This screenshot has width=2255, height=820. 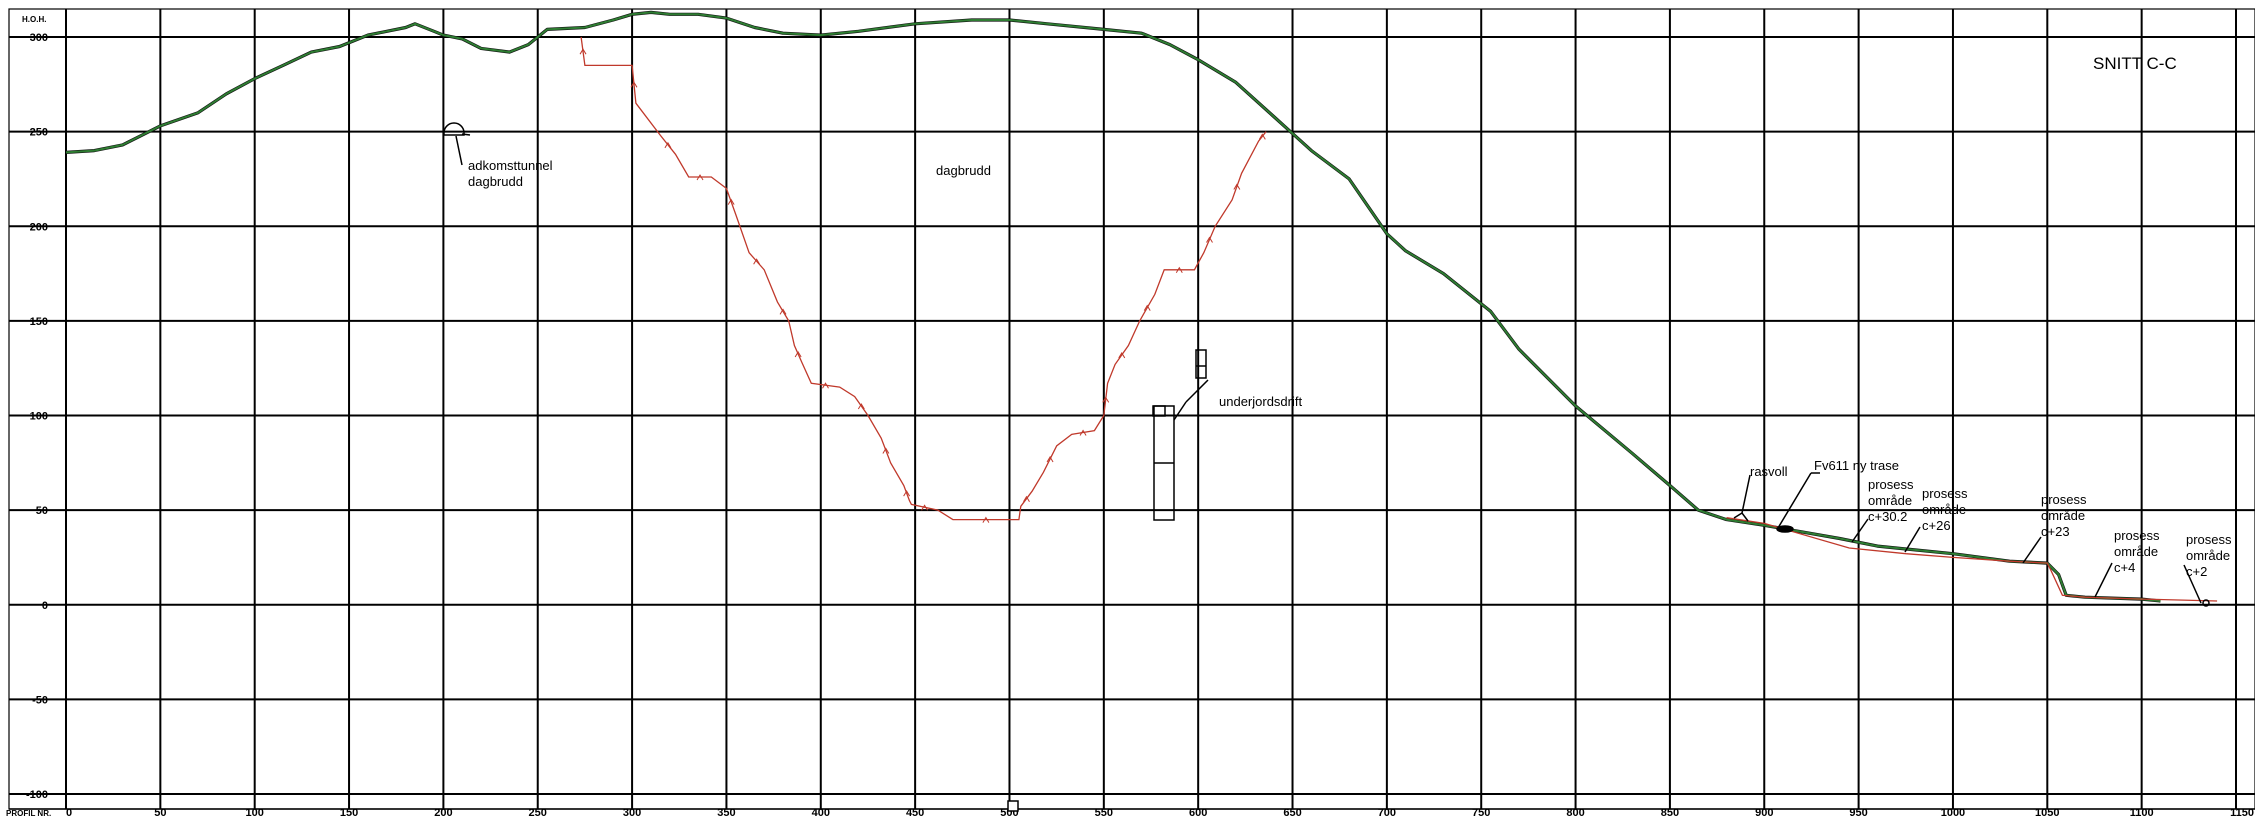 What do you see at coordinates (1887, 516) in the screenshot?
I see `annotation-line: c+30.2` at bounding box center [1887, 516].